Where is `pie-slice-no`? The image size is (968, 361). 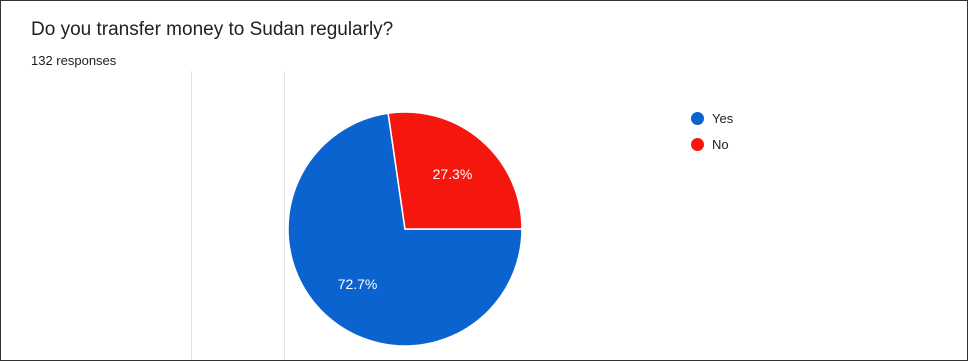 pie-slice-no is located at coordinates (455, 170).